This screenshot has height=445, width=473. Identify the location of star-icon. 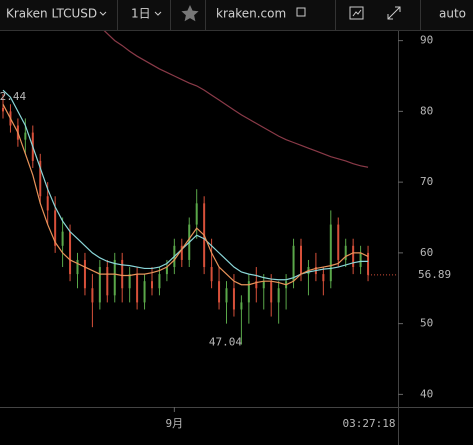
(190, 13).